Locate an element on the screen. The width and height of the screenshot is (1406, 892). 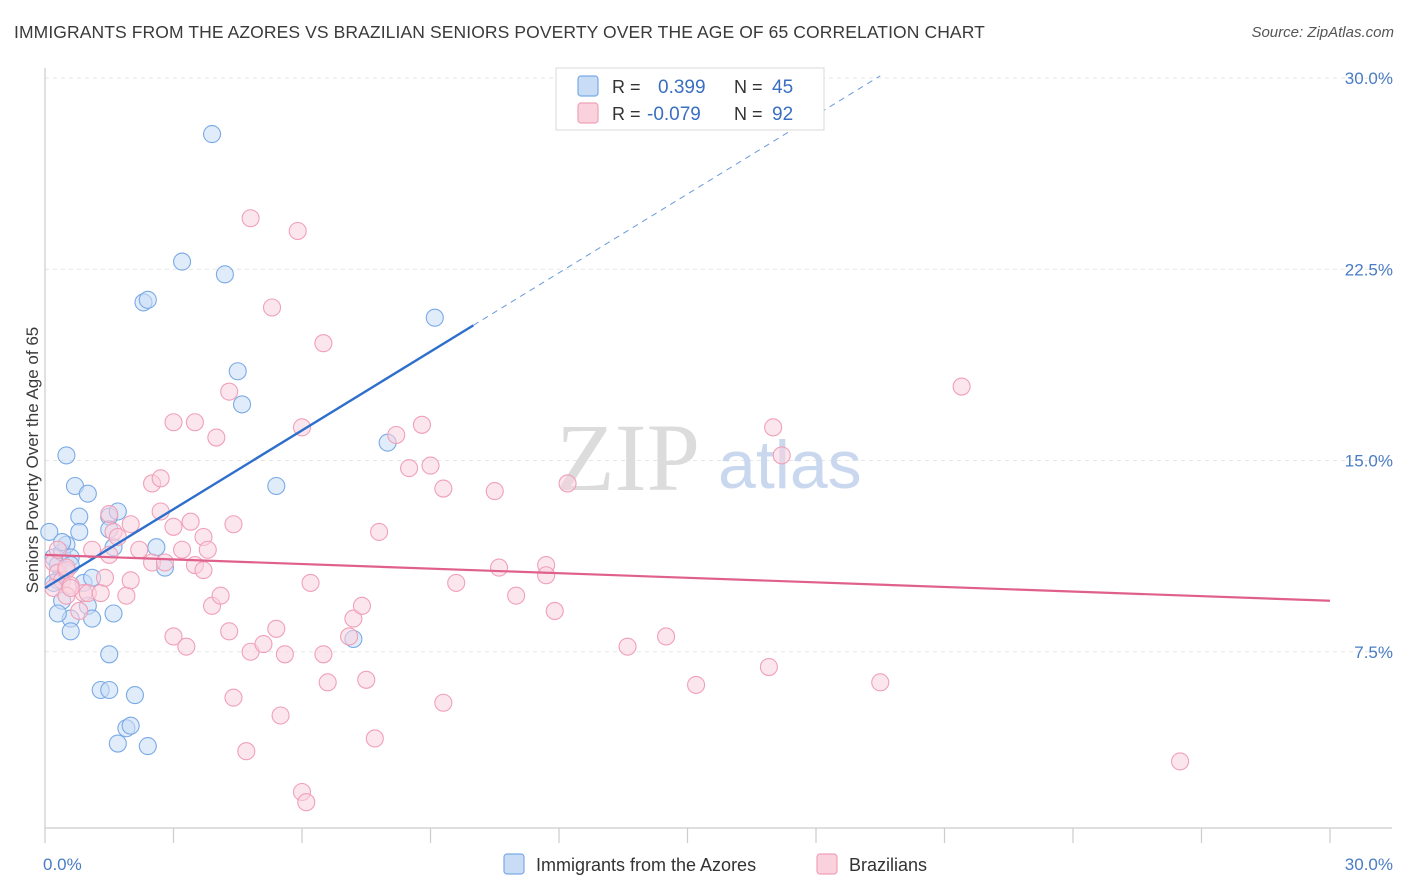
legend-n-value-brazilians: 92 is located at coordinates (782, 114).